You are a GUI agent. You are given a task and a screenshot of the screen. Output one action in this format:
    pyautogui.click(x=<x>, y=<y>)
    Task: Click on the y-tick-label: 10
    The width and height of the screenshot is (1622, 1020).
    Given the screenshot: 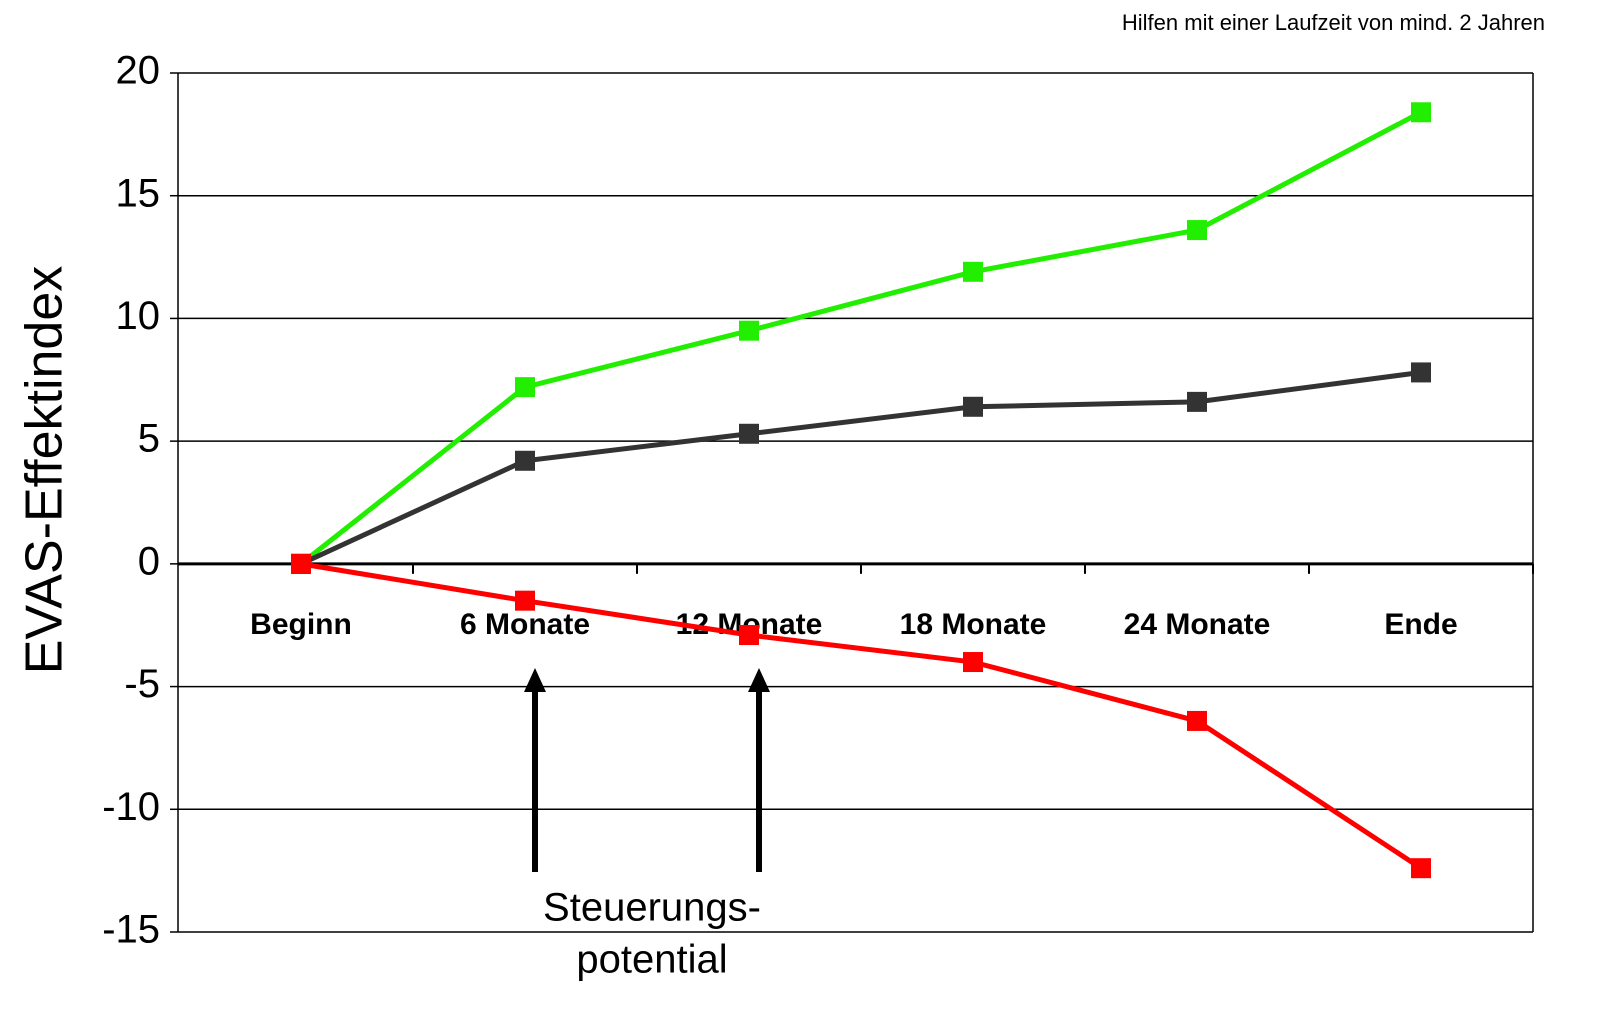 What is the action you would take?
    pyautogui.click(x=138, y=316)
    